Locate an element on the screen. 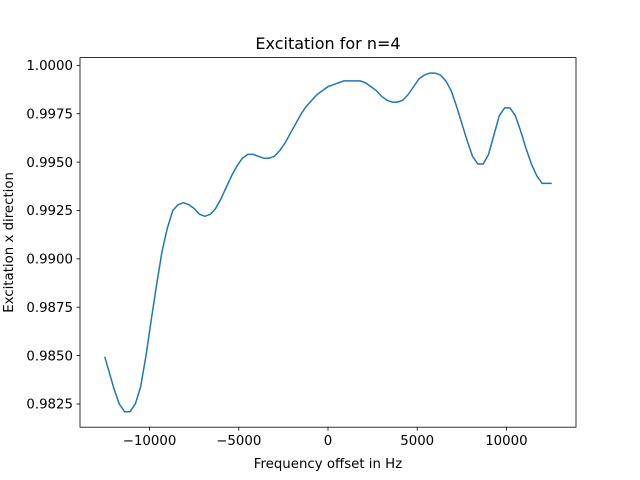 The width and height of the screenshot is (640, 480). x-tick-label: −5000 is located at coordinates (238, 441).